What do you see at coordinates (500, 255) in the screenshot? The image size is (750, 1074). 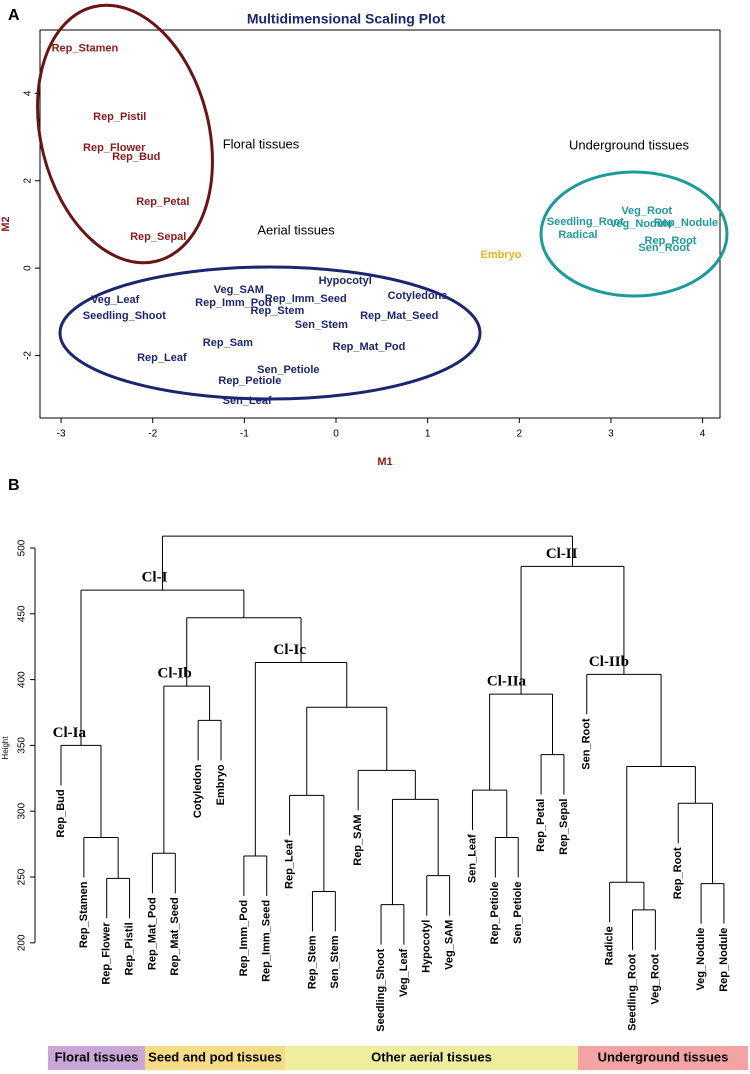 I see `point-label: Embryo` at bounding box center [500, 255].